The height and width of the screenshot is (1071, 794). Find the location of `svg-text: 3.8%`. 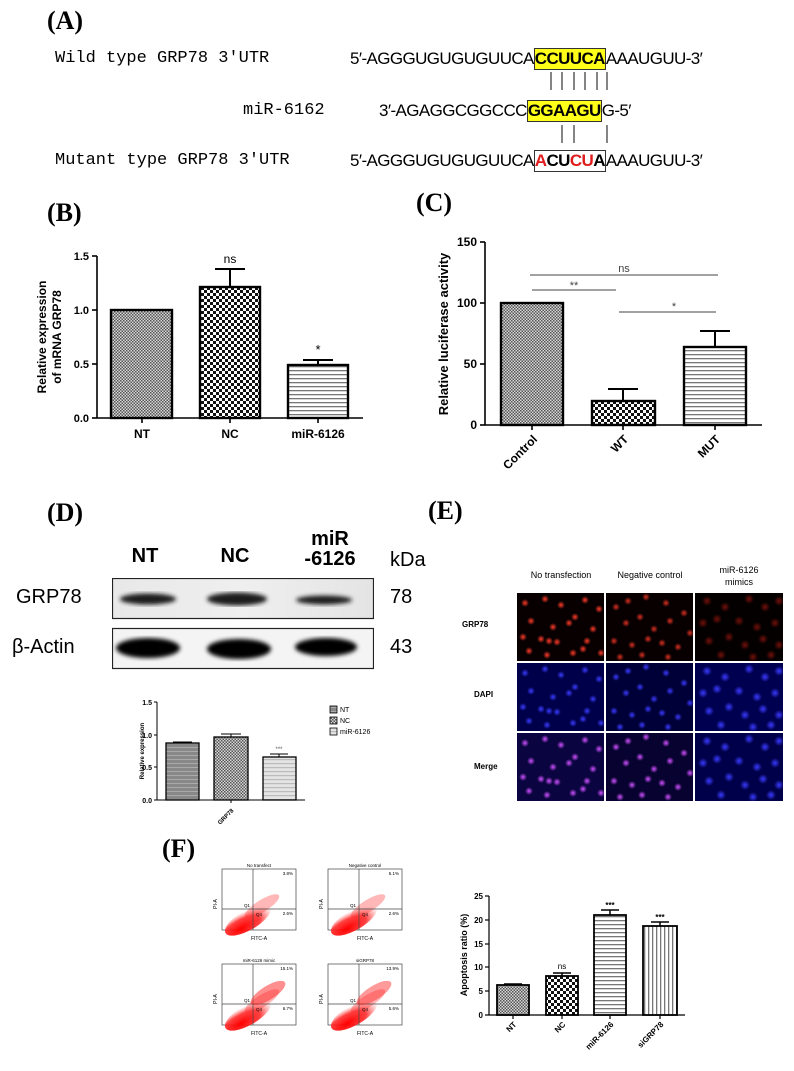

svg-text: 3.8% is located at coordinates (288, 873).